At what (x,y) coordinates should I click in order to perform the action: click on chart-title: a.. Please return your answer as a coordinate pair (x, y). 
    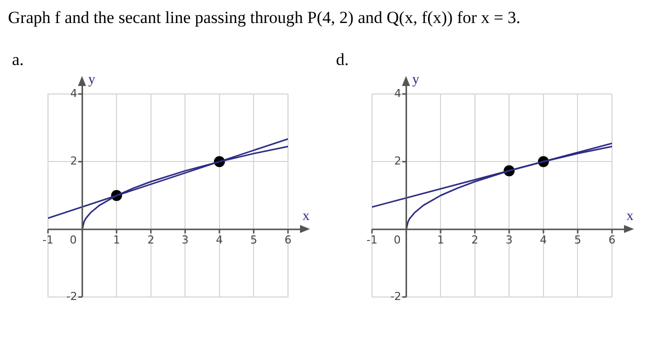
    Looking at the image, I should click on (18, 60).